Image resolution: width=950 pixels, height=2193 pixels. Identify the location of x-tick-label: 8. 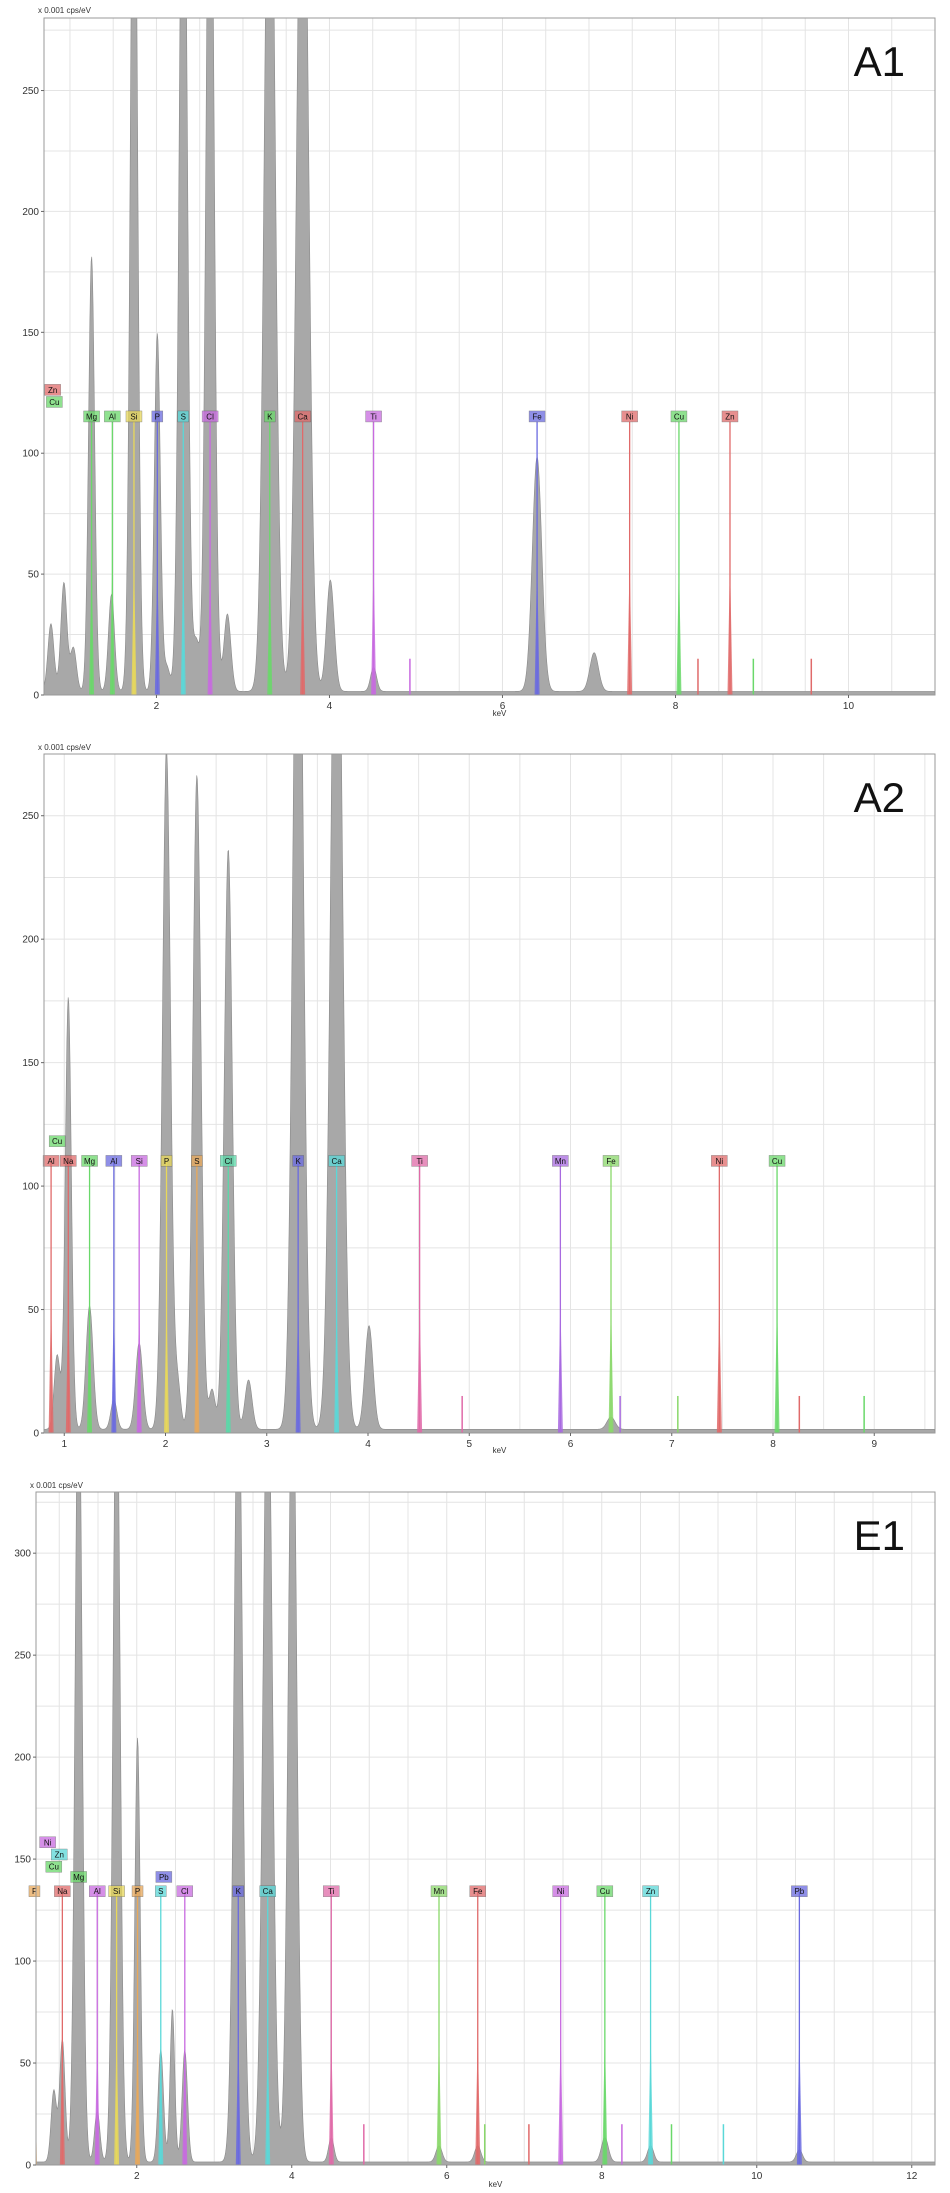
(676, 706).